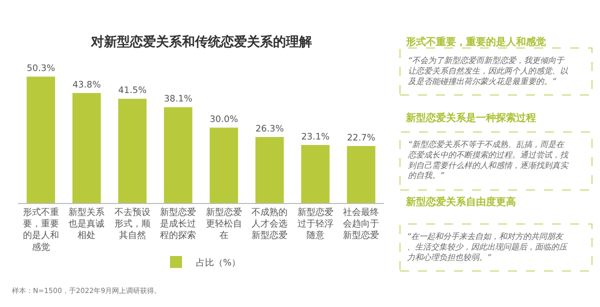 The height and width of the screenshot is (307, 600). I want to click on x-tick-label: 新型恋爱过于轻浮随意, so click(315, 224).